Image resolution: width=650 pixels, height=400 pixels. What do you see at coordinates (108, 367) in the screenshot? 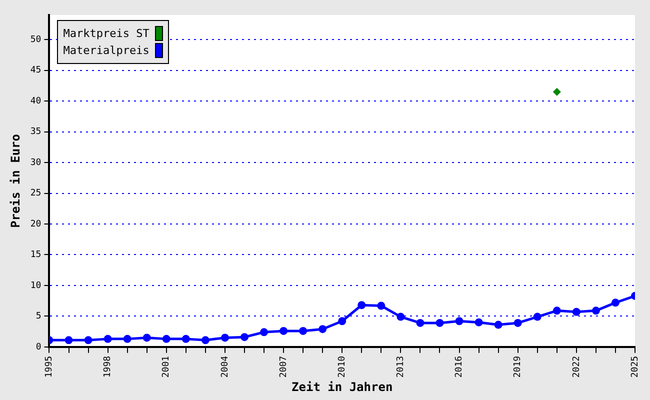
I see `x-tick-label: 1998` at bounding box center [108, 367].